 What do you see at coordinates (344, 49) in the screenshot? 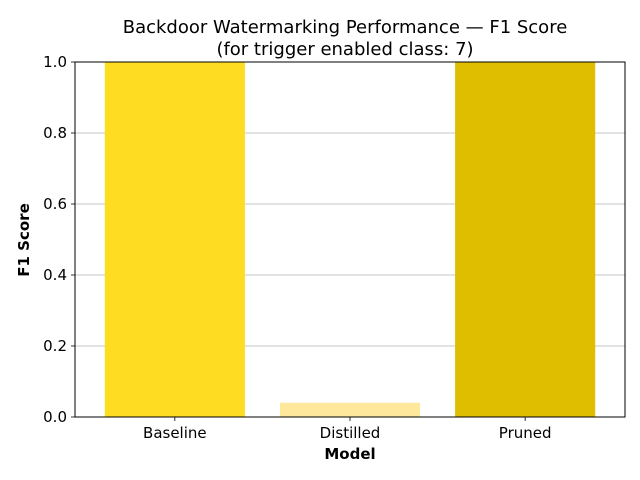
I see `chart-subtitle: (for trigger enabled class: 7)` at bounding box center [344, 49].